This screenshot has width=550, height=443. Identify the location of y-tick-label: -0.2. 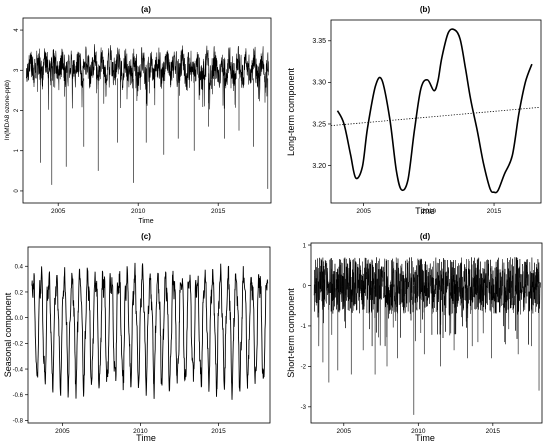
(18, 345).